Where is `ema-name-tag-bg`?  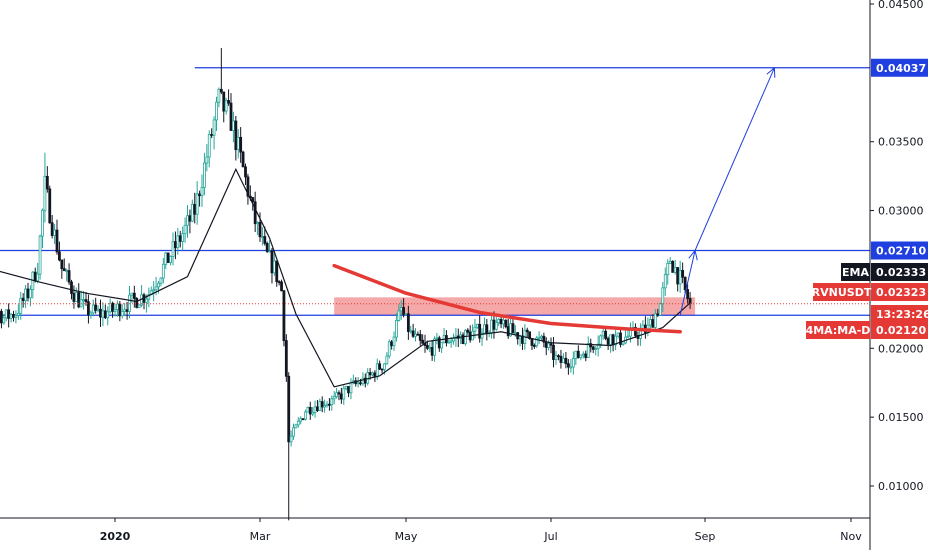 ema-name-tag-bg is located at coordinates (855, 272).